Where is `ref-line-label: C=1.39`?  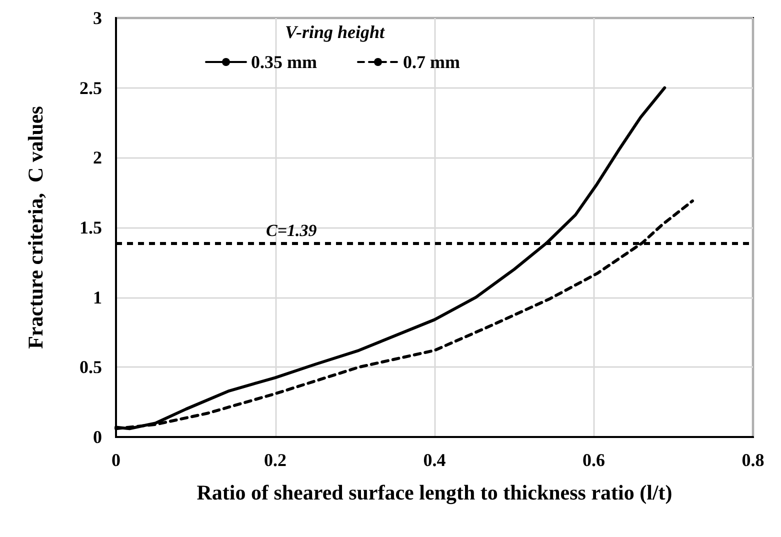 ref-line-label: C=1.39 is located at coordinates (292, 230).